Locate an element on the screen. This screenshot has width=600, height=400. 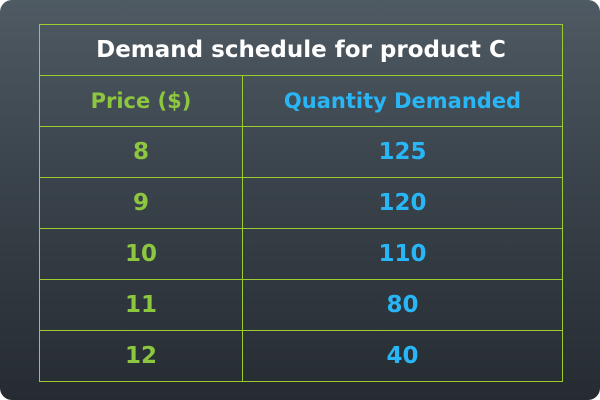
price-cell: 12 is located at coordinates (141, 356).